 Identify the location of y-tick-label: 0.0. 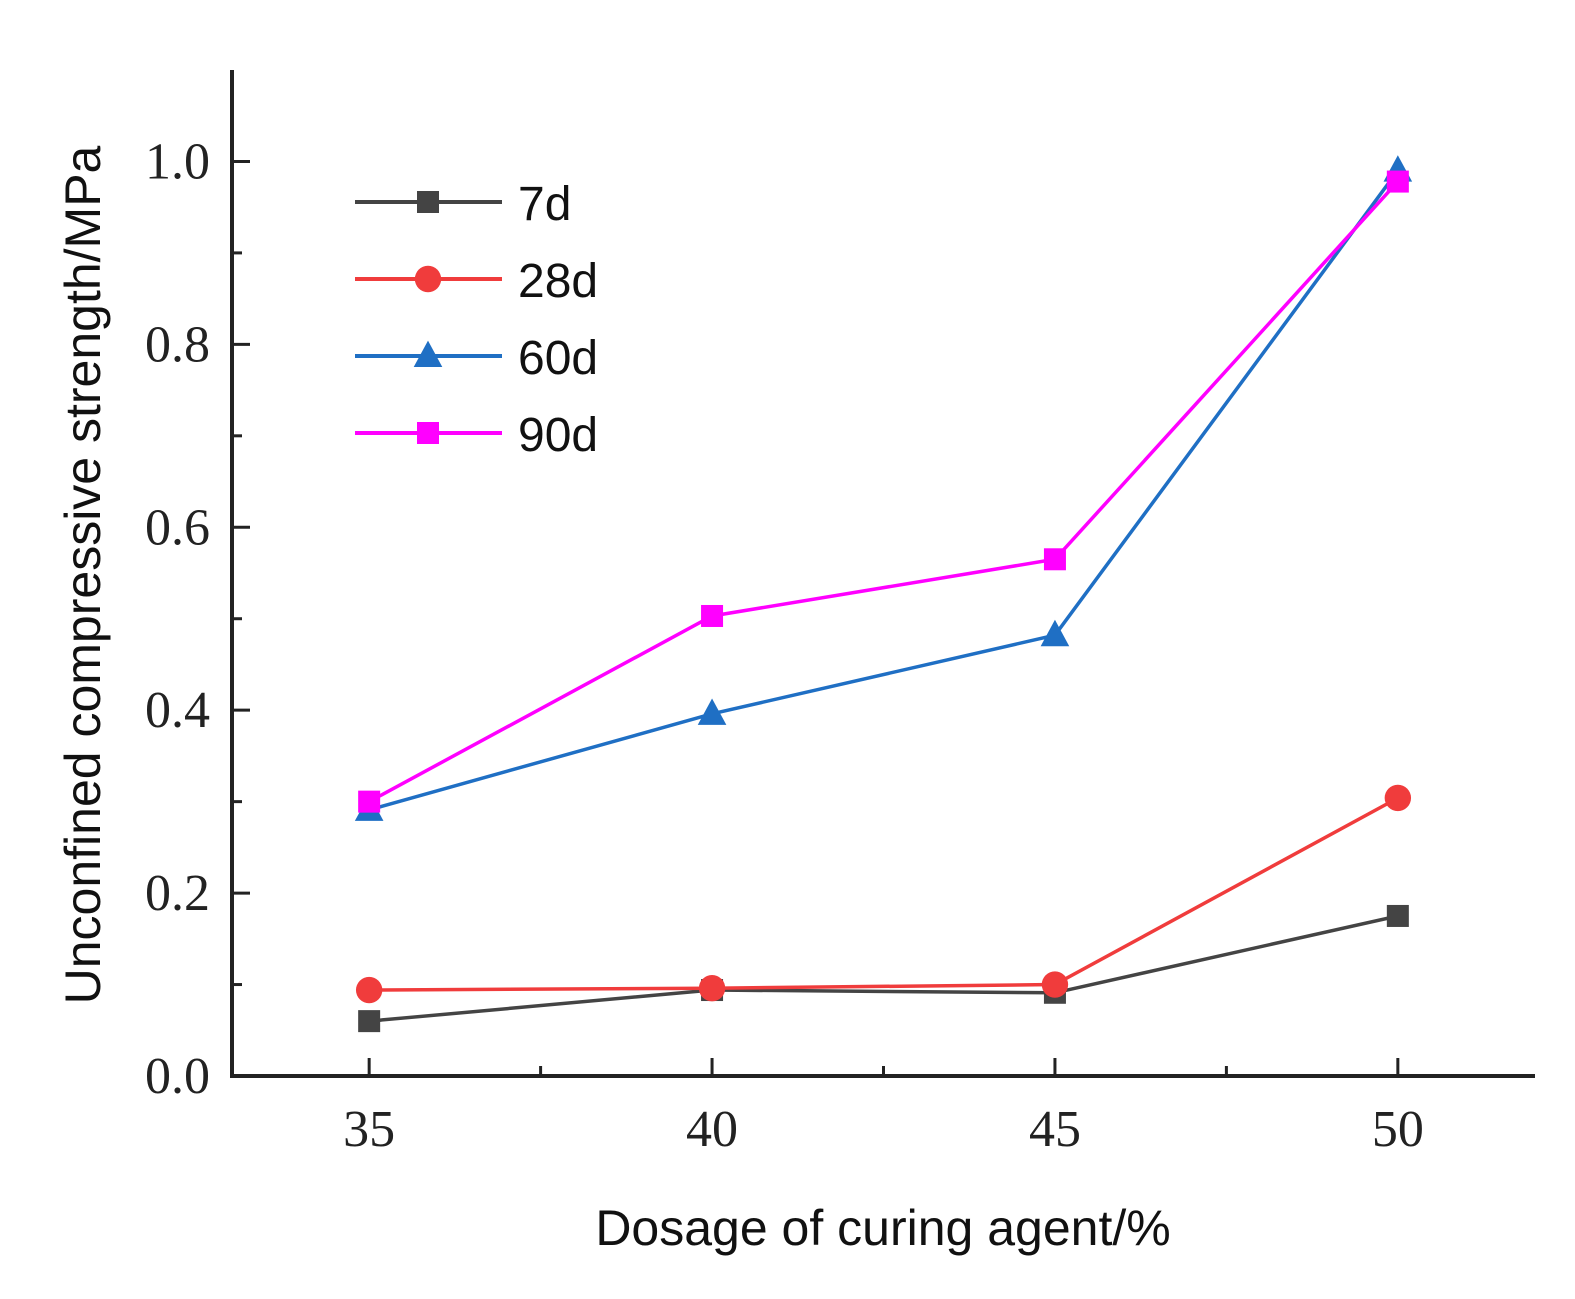
(177, 1076).